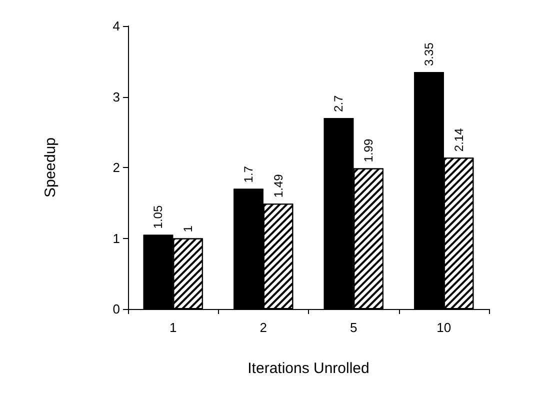 Image resolution: width=537 pixels, height=415 pixels. Describe the element at coordinates (116, 238) in the screenshot. I see `y-tick-label: 1` at that location.